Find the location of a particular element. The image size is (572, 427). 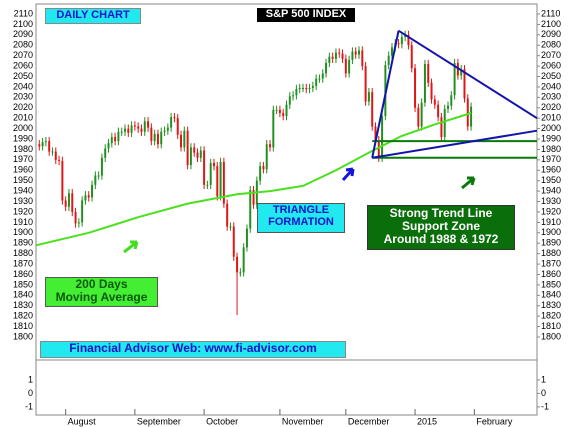

y-tick-label: 1930 is located at coordinates (23, 201).